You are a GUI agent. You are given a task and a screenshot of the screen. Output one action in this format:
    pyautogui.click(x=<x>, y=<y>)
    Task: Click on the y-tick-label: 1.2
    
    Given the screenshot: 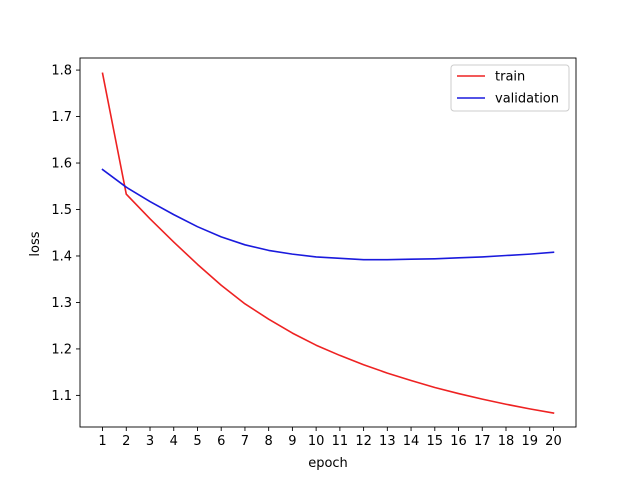 What is the action you would take?
    pyautogui.click(x=61, y=349)
    